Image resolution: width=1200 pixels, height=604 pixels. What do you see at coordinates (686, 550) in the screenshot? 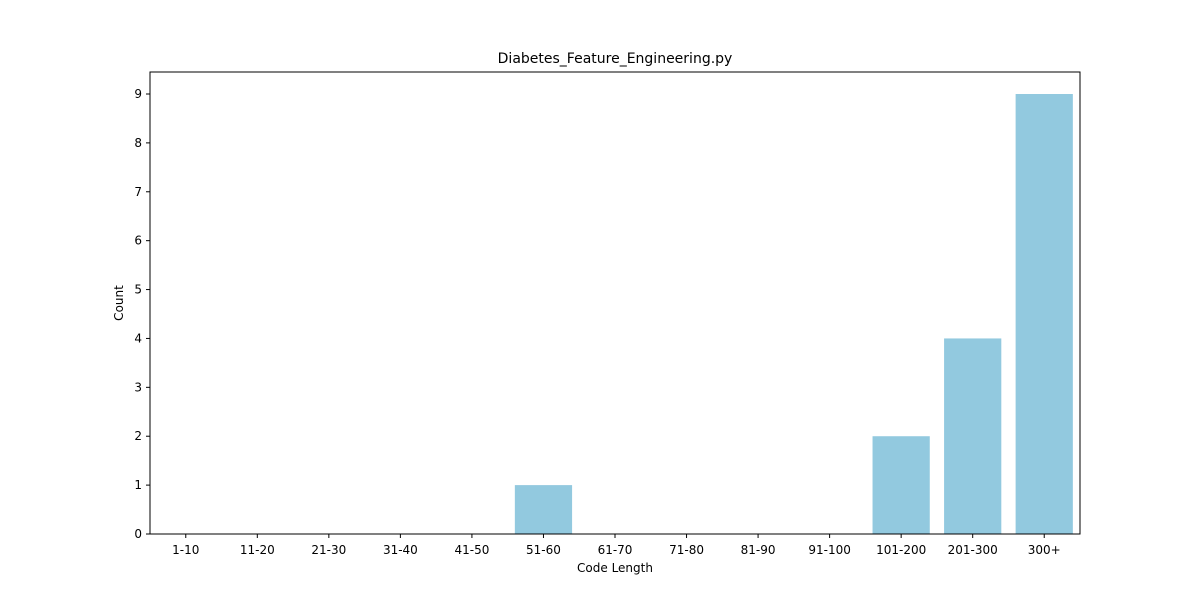
I see `x-tick-label: 71-80` at bounding box center [686, 550].